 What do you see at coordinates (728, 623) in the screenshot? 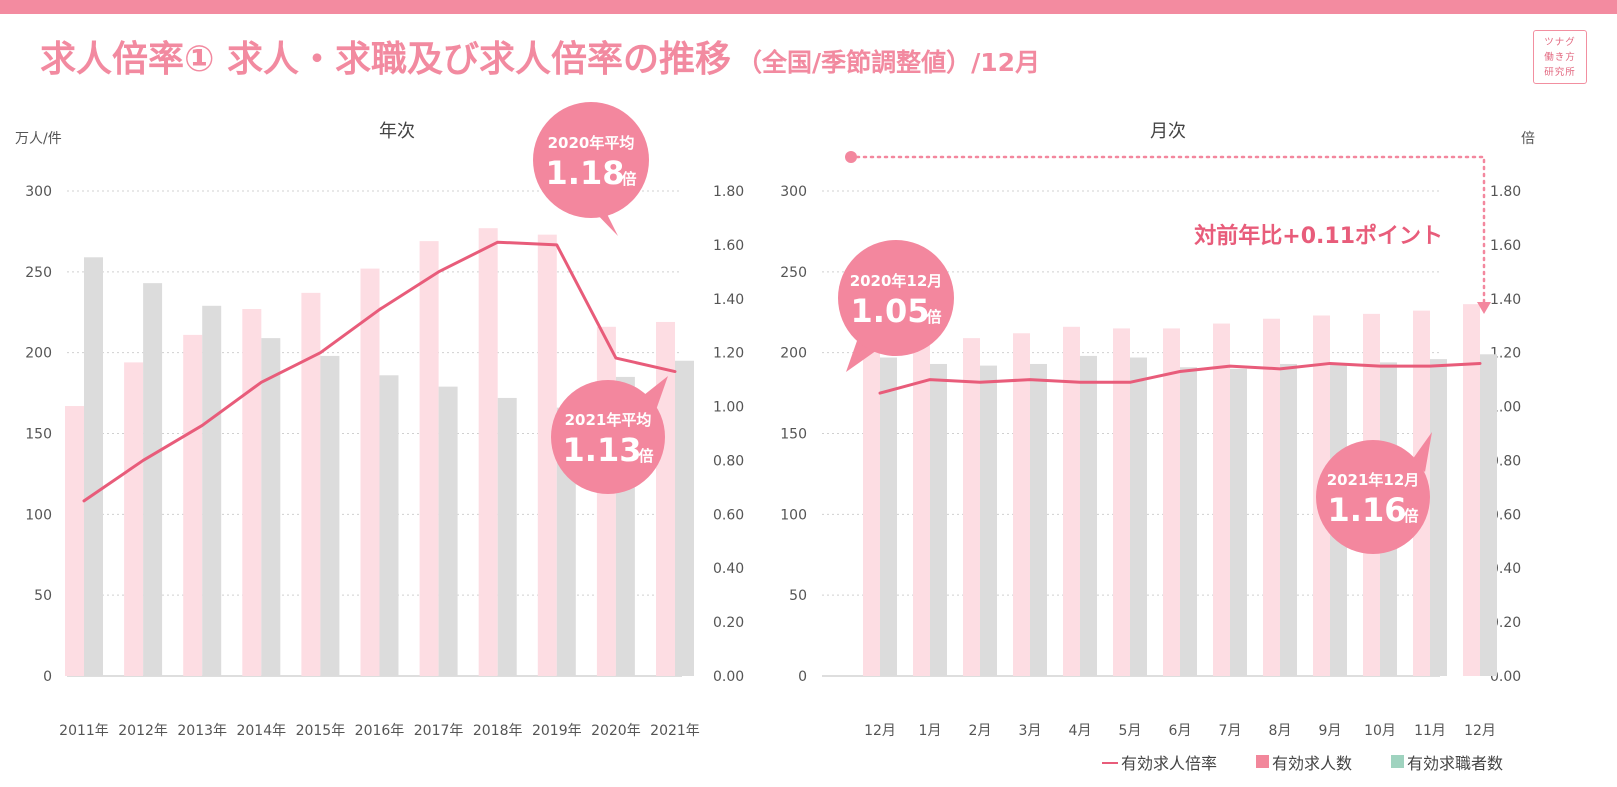
I see `annual-right-tick-label: 0.20` at bounding box center [728, 623].